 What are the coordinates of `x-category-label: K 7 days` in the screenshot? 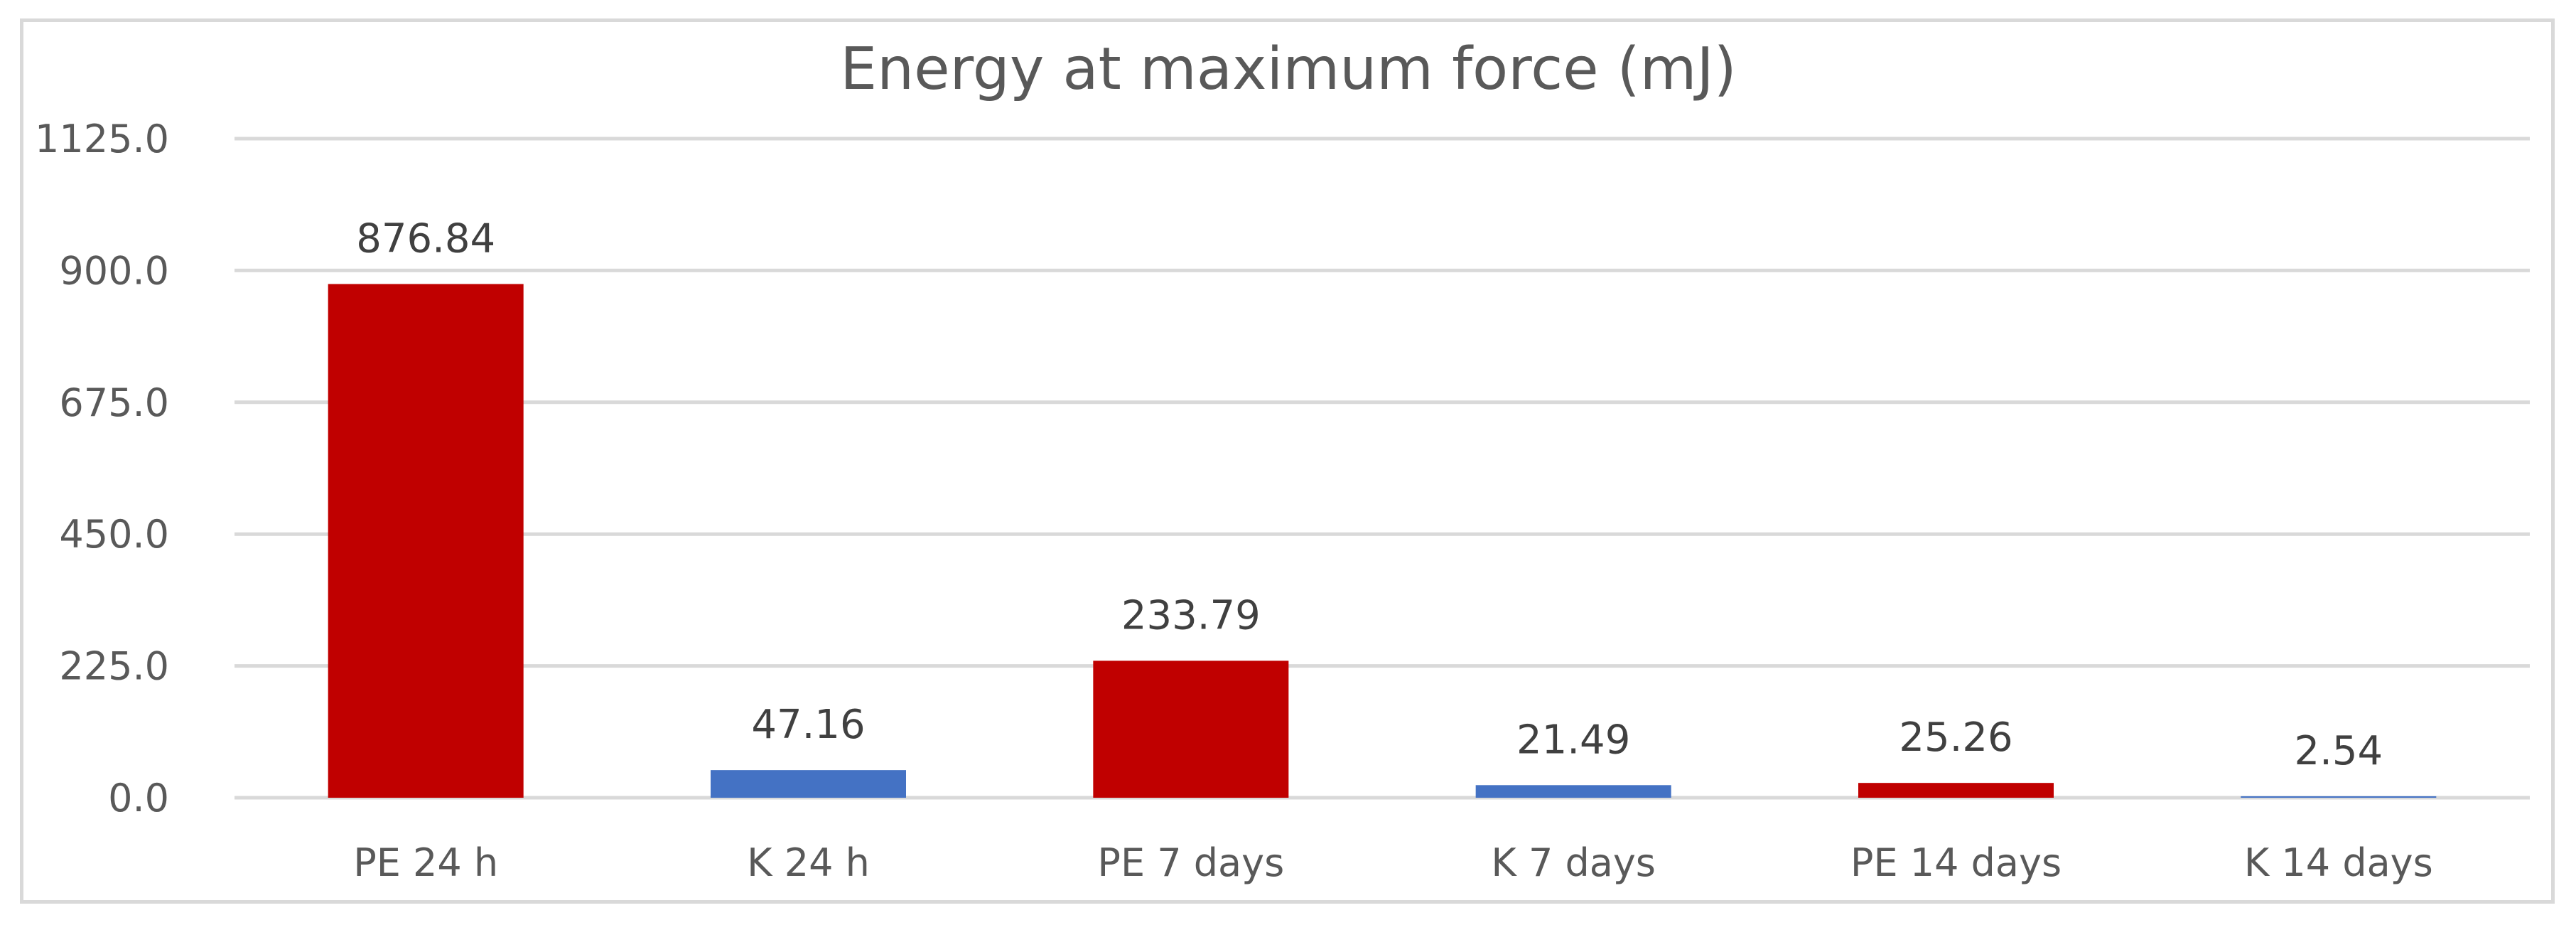 It's located at (1573, 862).